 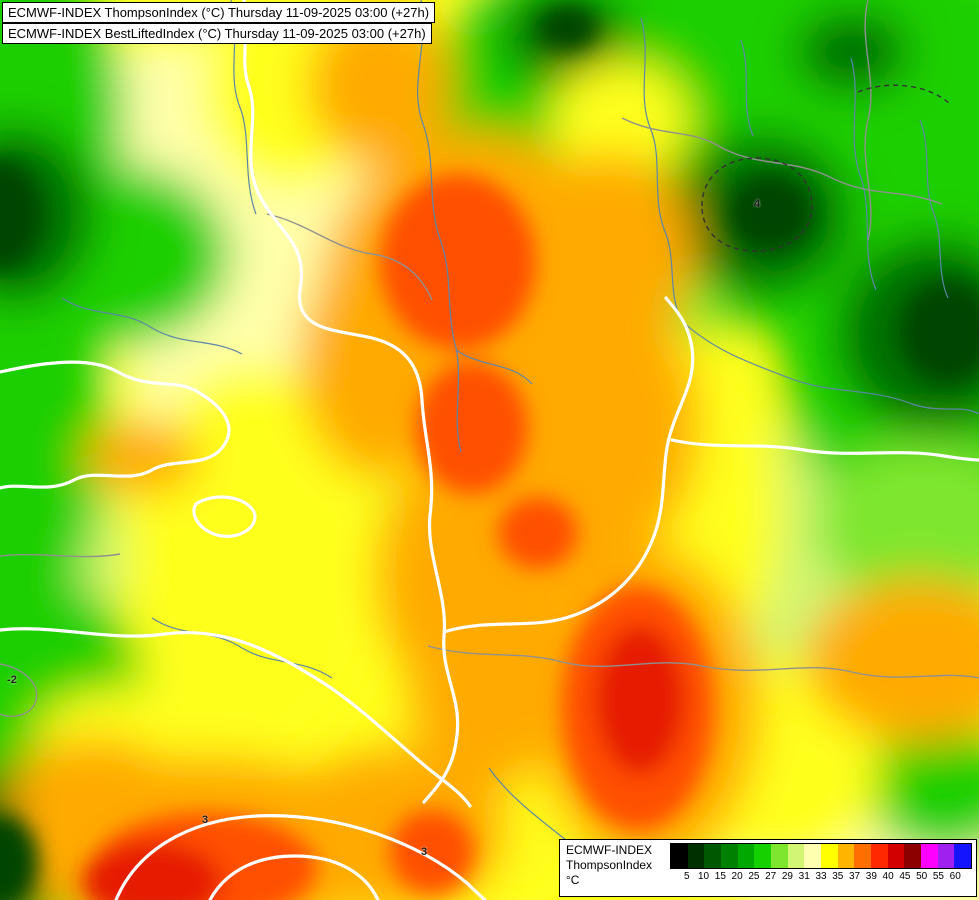 I want to click on legend-tick: 27, so click(x=771, y=876).